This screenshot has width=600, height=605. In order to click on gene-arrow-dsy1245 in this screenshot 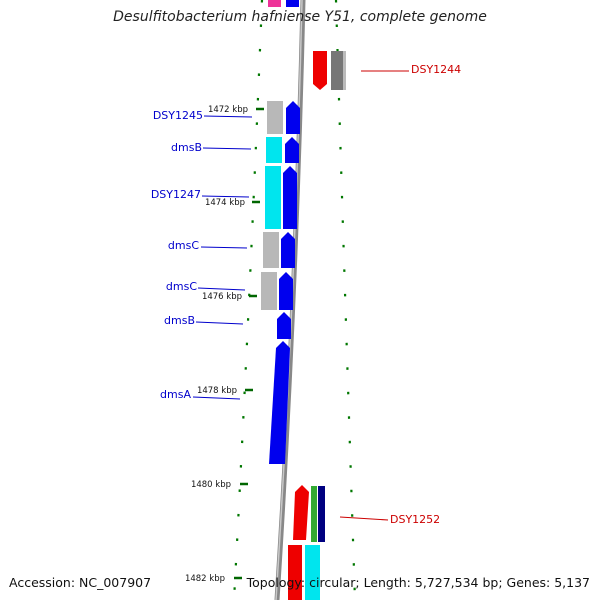, I will do `click(293, 117)`.